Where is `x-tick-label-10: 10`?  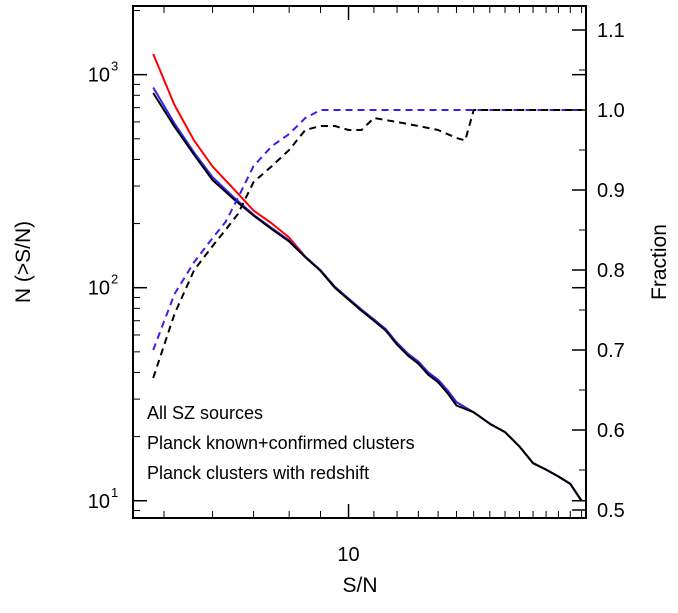 x-tick-label-10: 10 is located at coordinates (348, 555).